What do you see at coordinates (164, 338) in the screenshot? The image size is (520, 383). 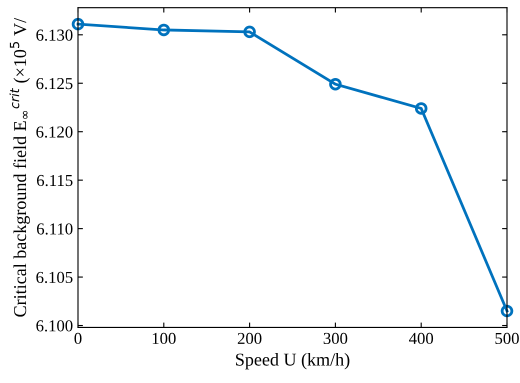 I see `x-tick-label: 100` at bounding box center [164, 338].